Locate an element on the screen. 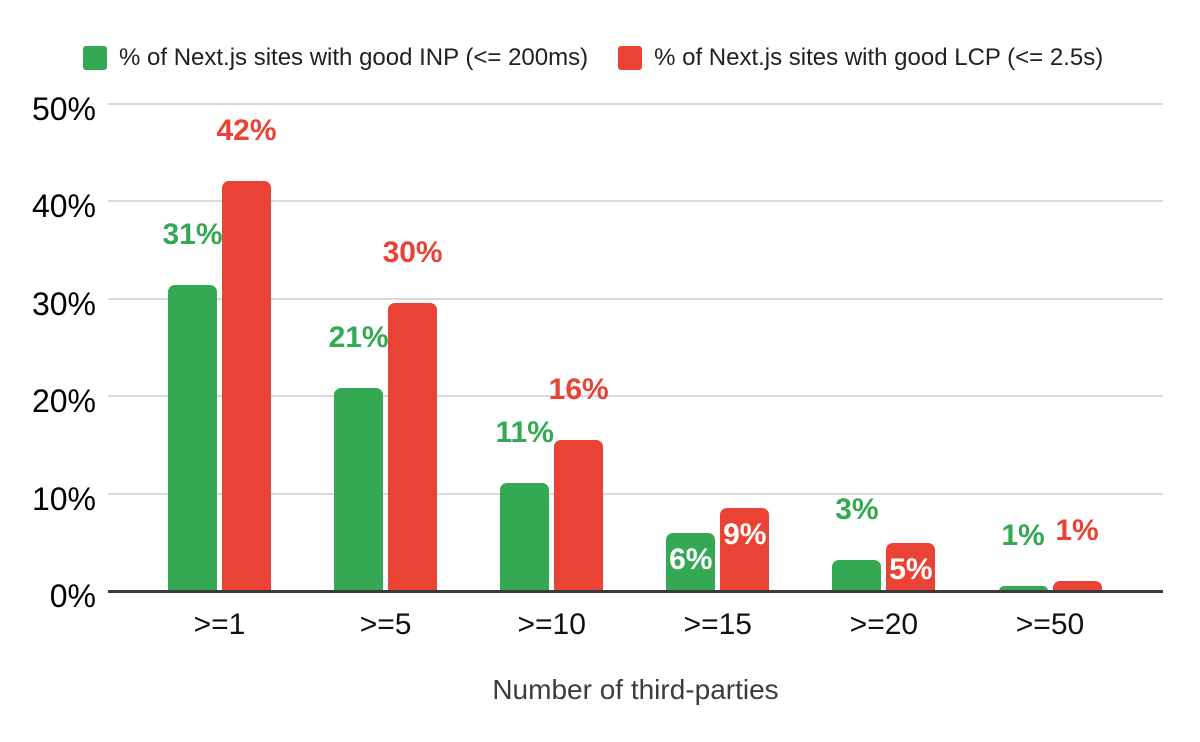 Image resolution: width=1200 pixels, height=742 pixels. data-label-lcp-ge1: 42% is located at coordinates (246, 130).